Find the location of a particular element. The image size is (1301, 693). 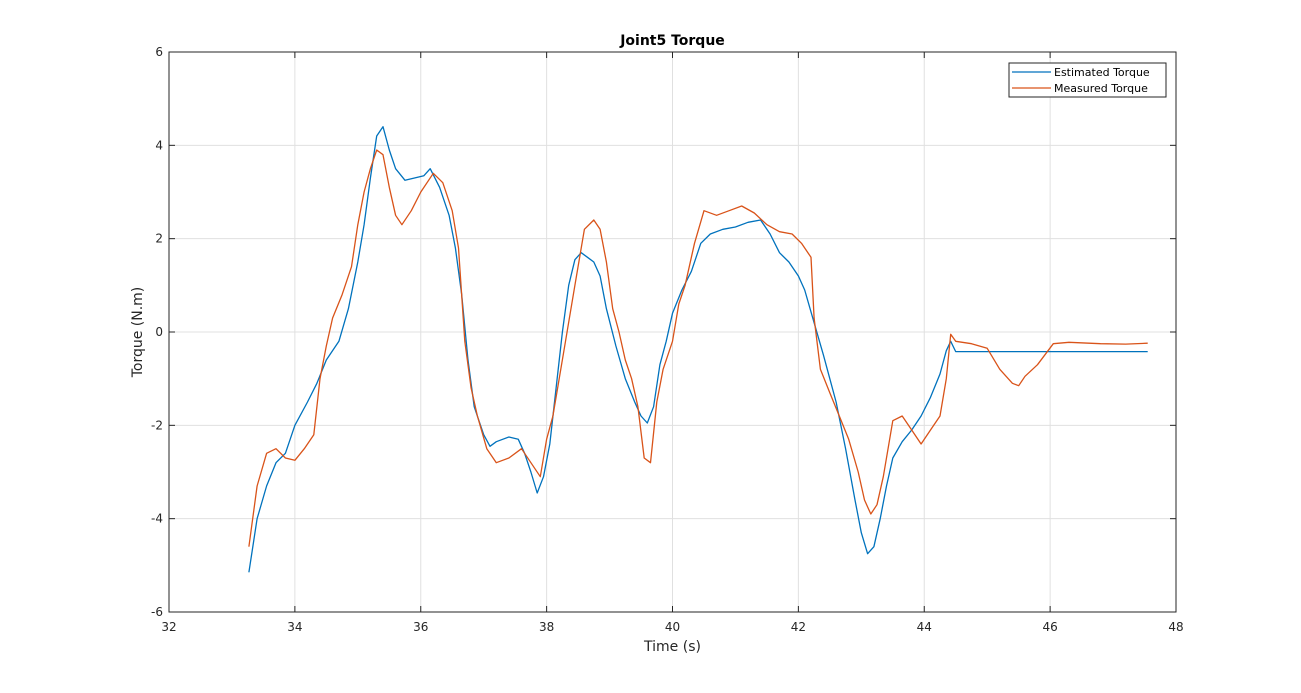

legend: Estimated Torque Measured Torque is located at coordinates (1087, 80).